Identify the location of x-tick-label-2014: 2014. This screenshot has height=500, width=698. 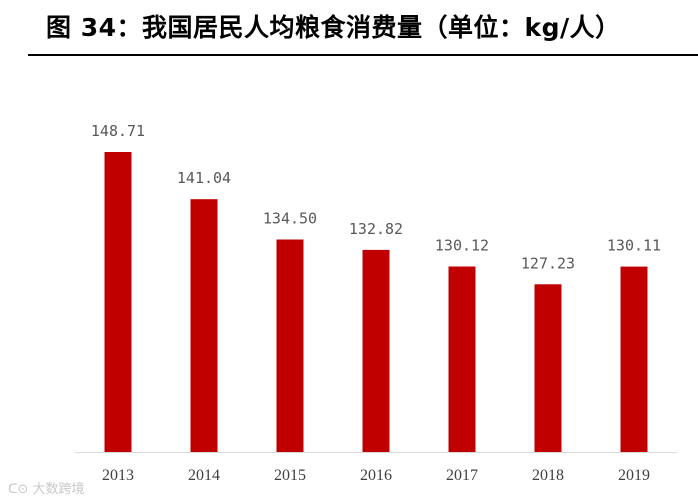
(204, 475).